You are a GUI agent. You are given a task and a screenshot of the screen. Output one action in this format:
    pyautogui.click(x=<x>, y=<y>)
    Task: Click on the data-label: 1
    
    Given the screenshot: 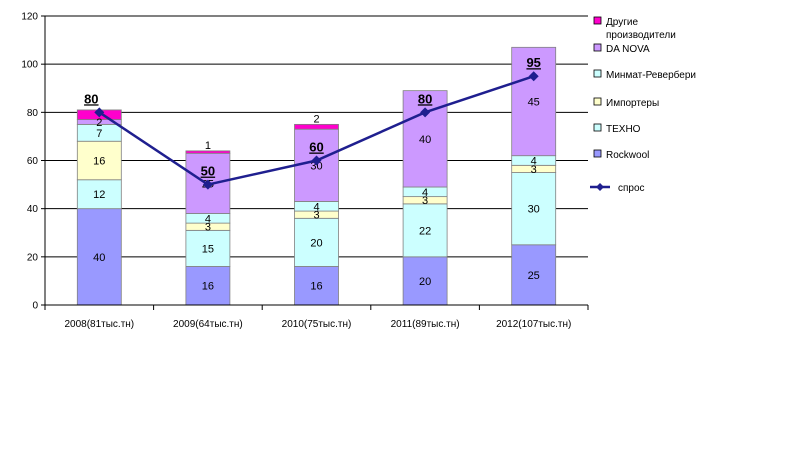 What is the action you would take?
    pyautogui.click(x=208, y=146)
    